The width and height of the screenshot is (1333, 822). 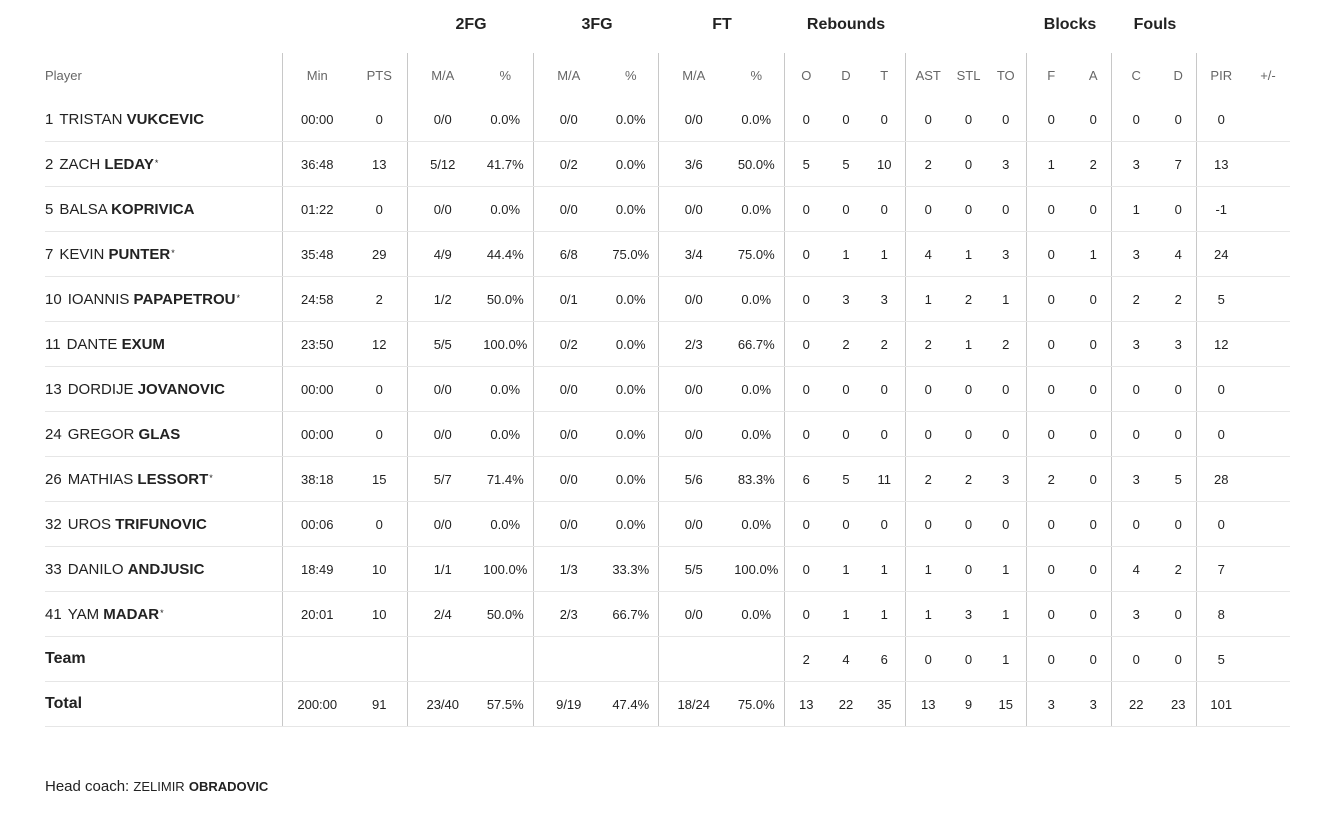 I want to click on player-cell: 32 UROS TRIFUNOVIC, so click(x=163, y=524).